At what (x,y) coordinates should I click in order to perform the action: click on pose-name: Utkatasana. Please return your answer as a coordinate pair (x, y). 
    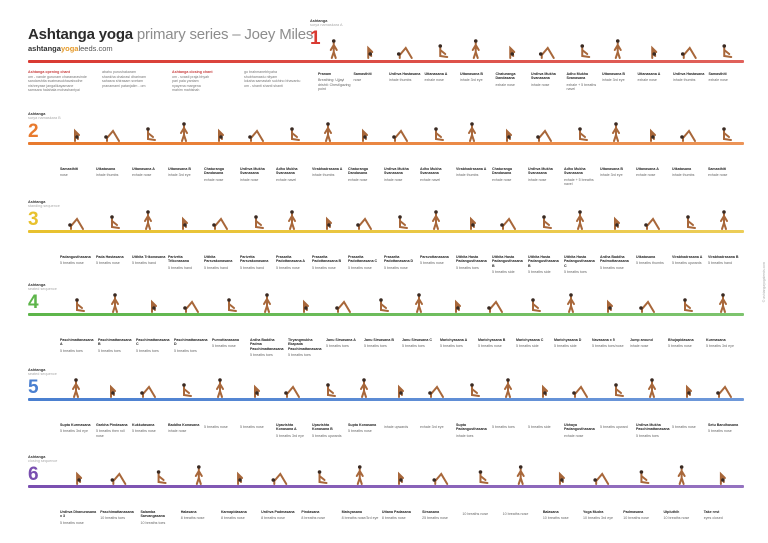
    Looking at the image, I should click on (646, 257).